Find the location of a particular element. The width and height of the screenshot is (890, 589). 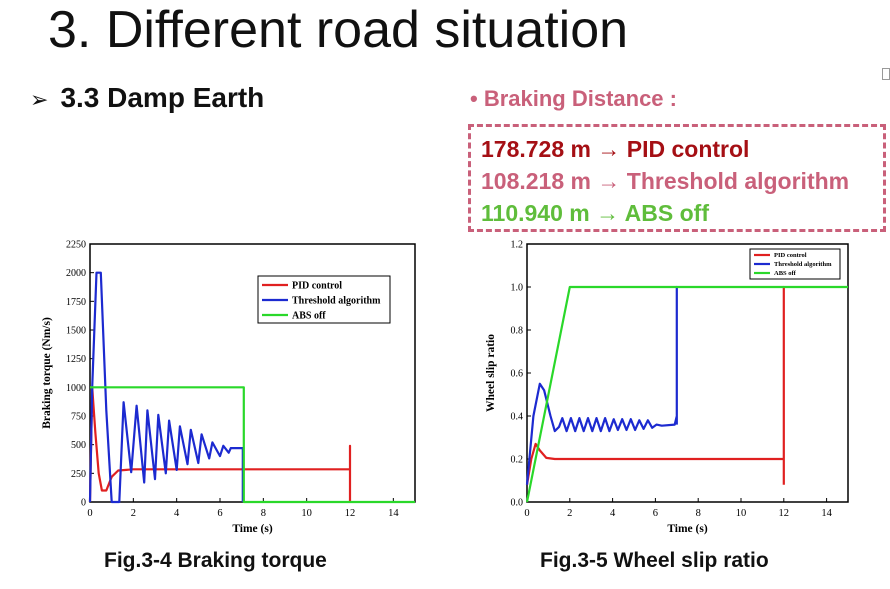

figure-caption-torque: Fig.3-4 Braking torque is located at coordinates (215, 560).